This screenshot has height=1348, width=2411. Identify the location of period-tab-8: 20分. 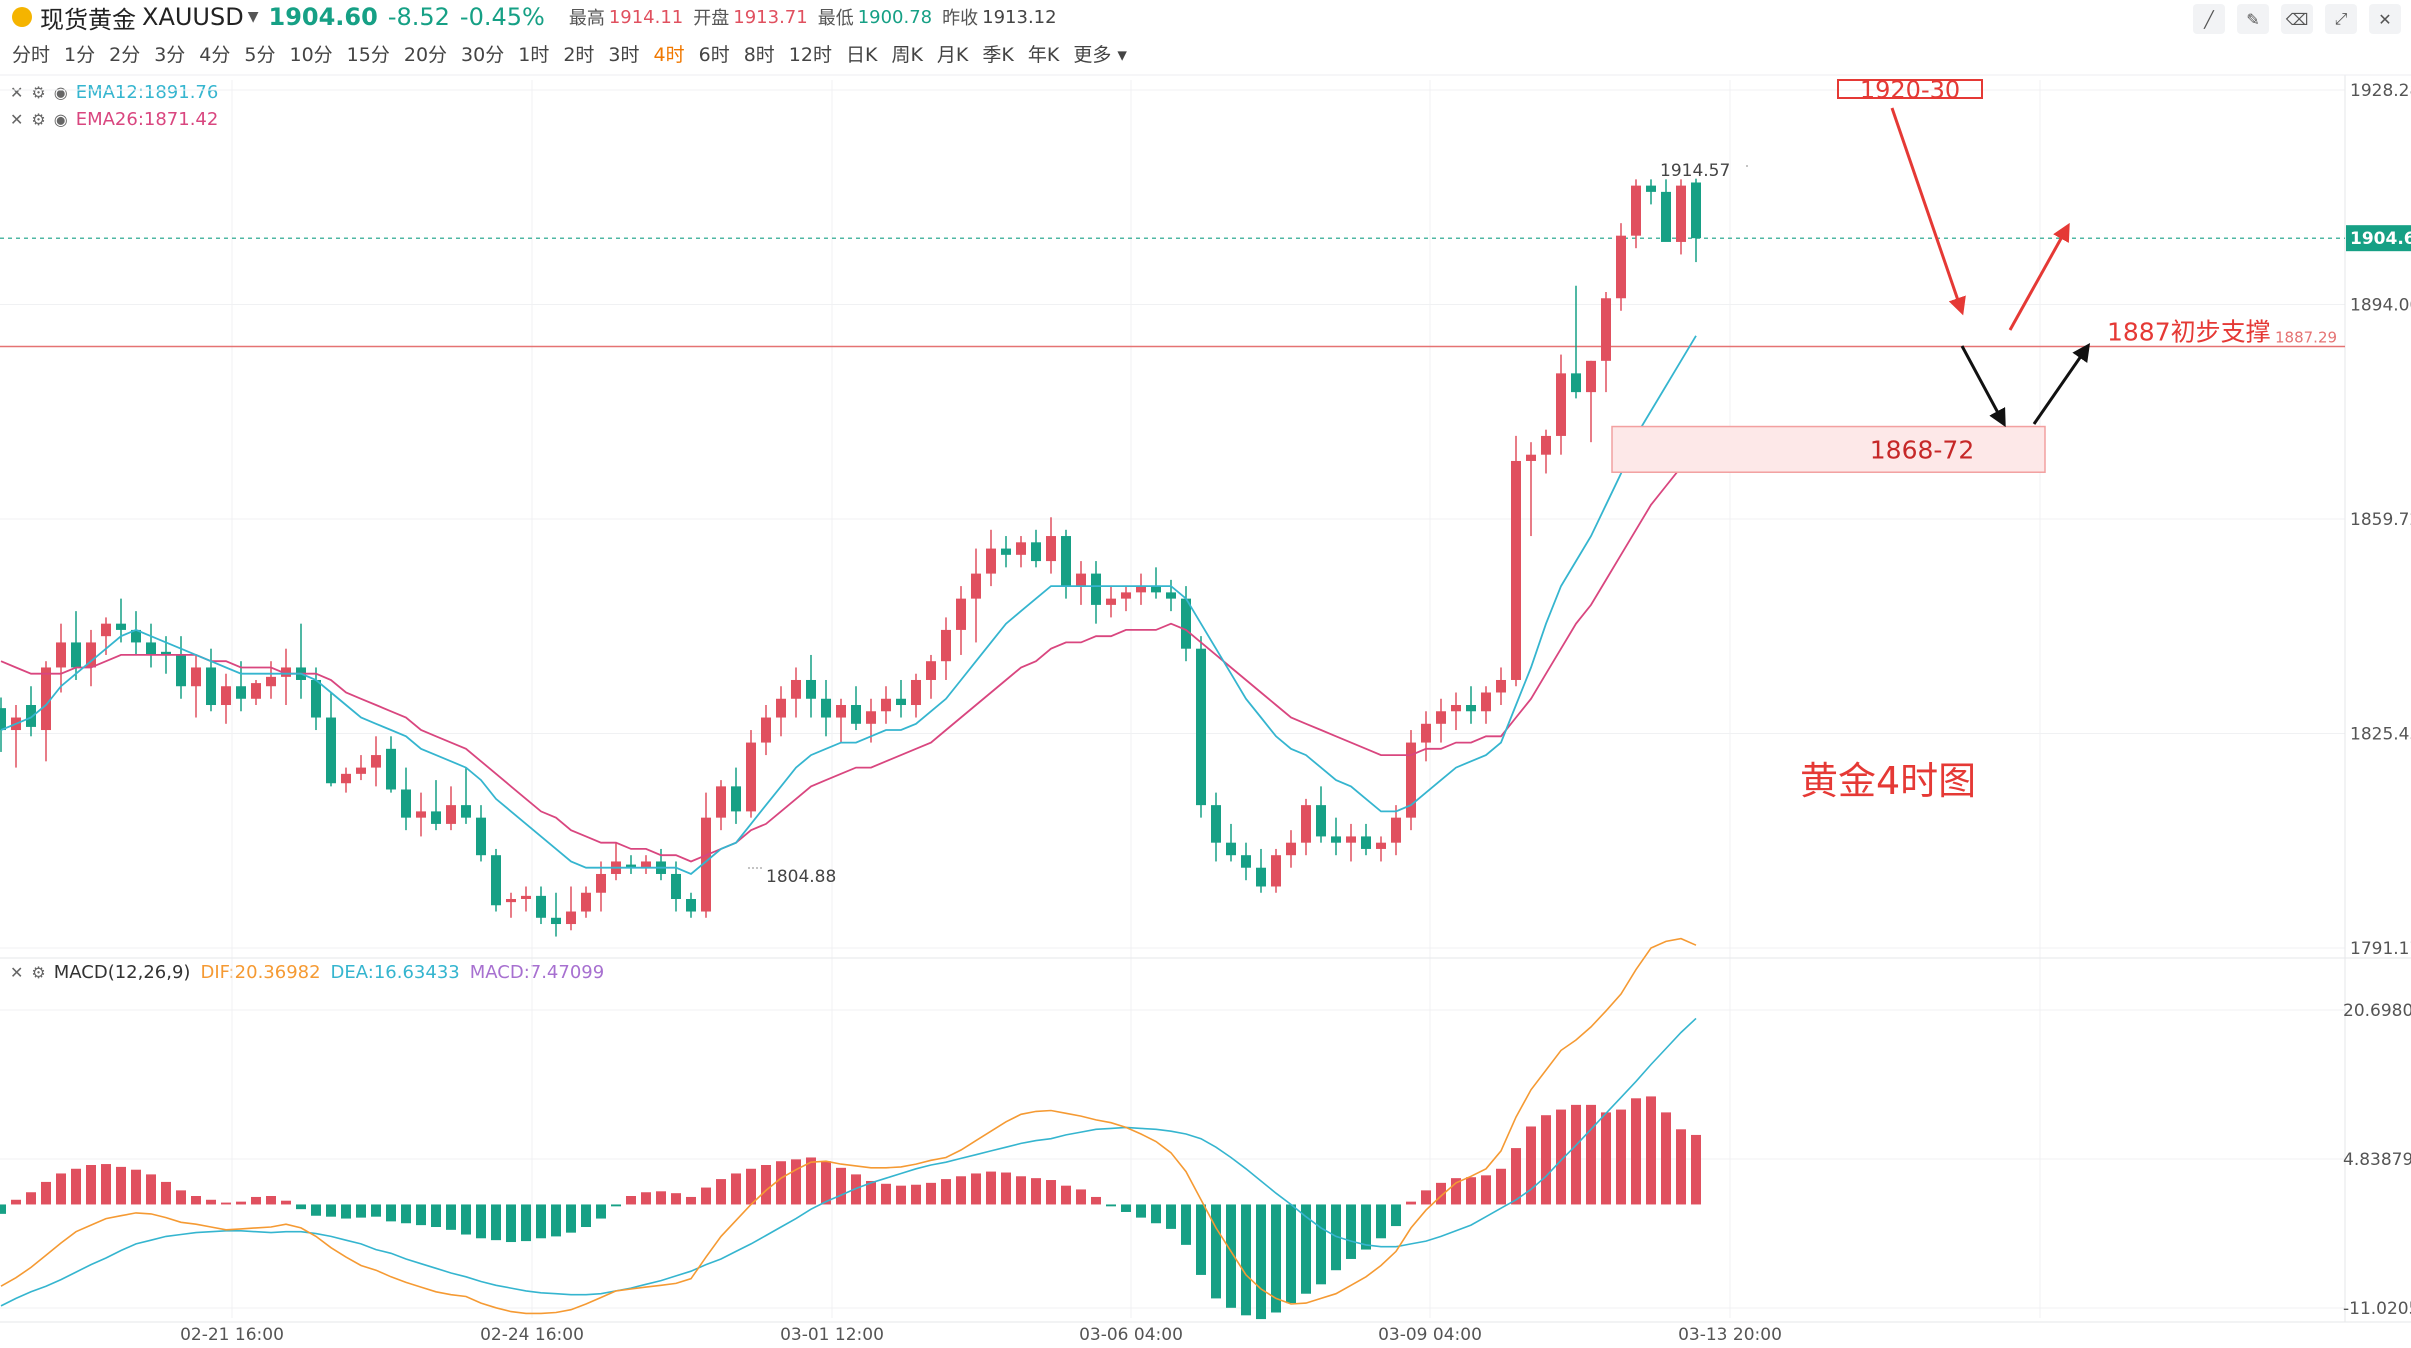
(425, 54).